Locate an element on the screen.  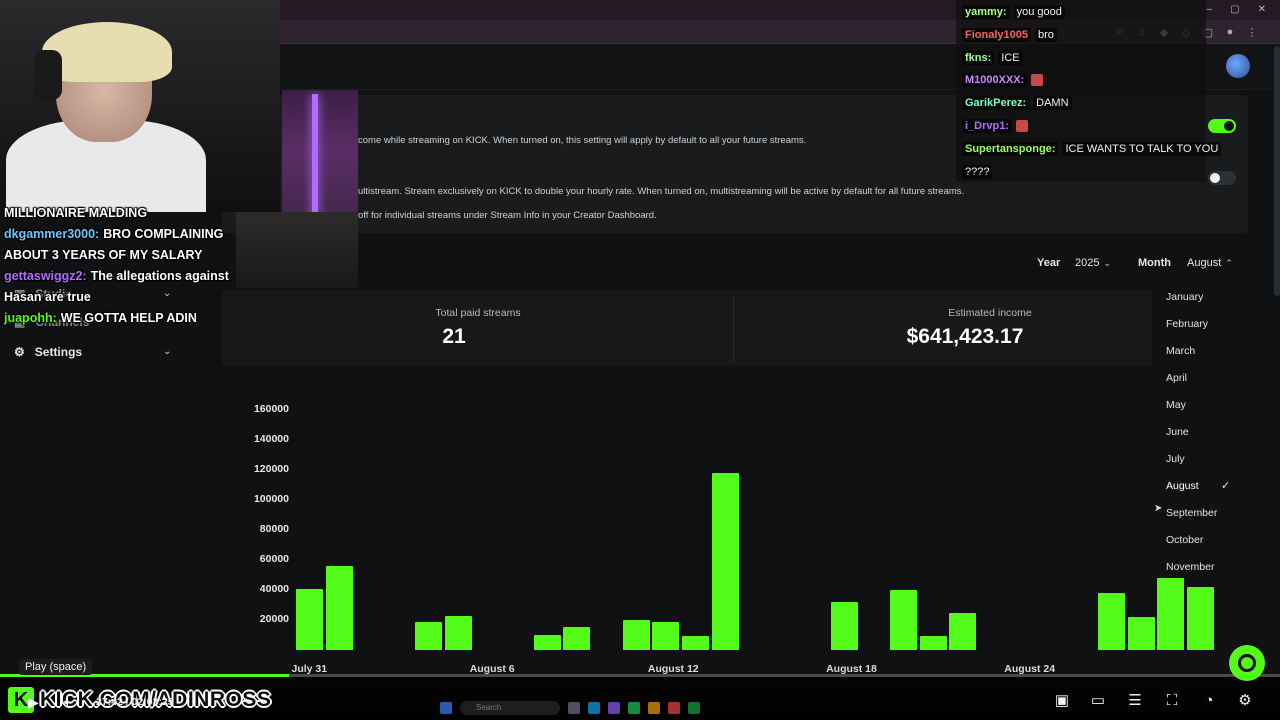
miniplayer-icon: ▣ is located at coordinates (1062, 700).